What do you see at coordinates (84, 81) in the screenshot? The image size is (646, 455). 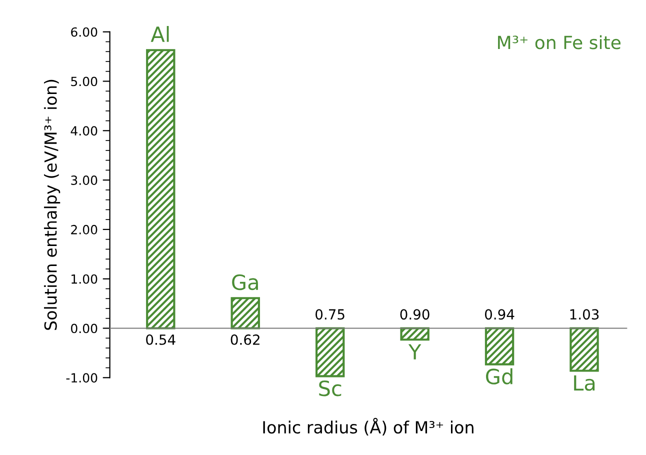 I see `y-tick-label: 5.00` at bounding box center [84, 81].